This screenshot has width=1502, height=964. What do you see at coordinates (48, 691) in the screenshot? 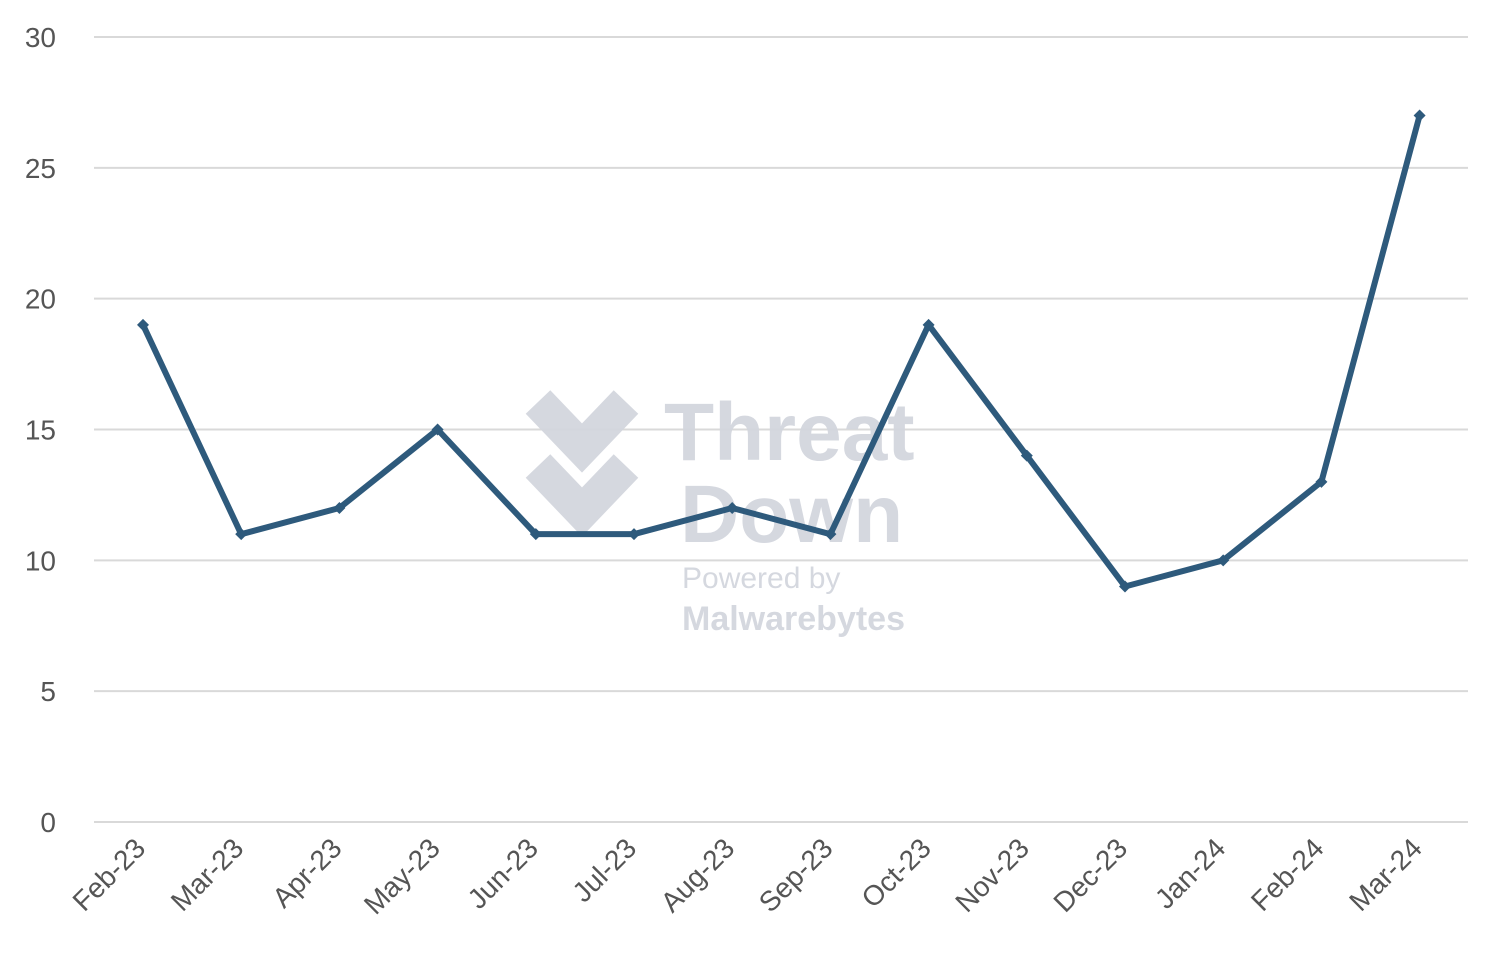
I see `y-tick-label: 5` at bounding box center [48, 691].